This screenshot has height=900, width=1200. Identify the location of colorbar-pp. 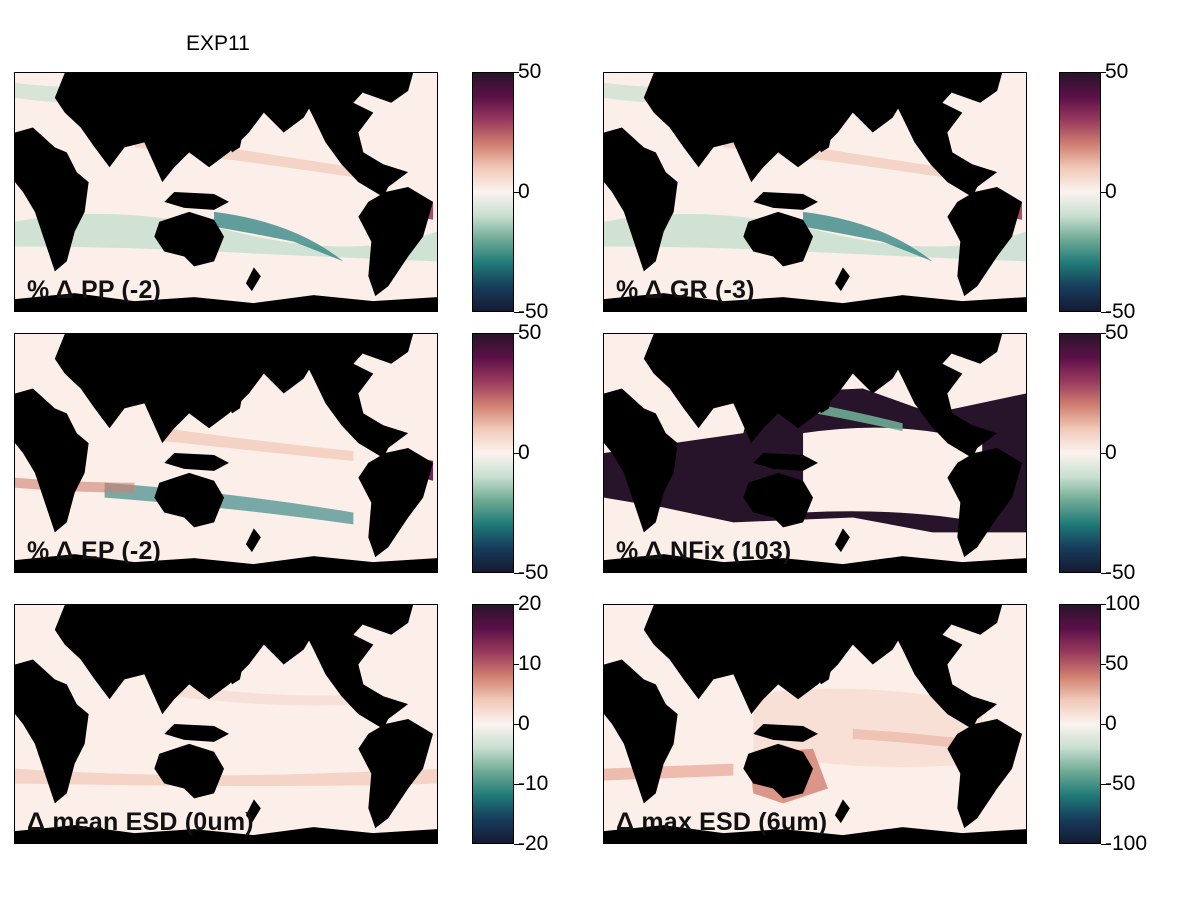
(493, 192).